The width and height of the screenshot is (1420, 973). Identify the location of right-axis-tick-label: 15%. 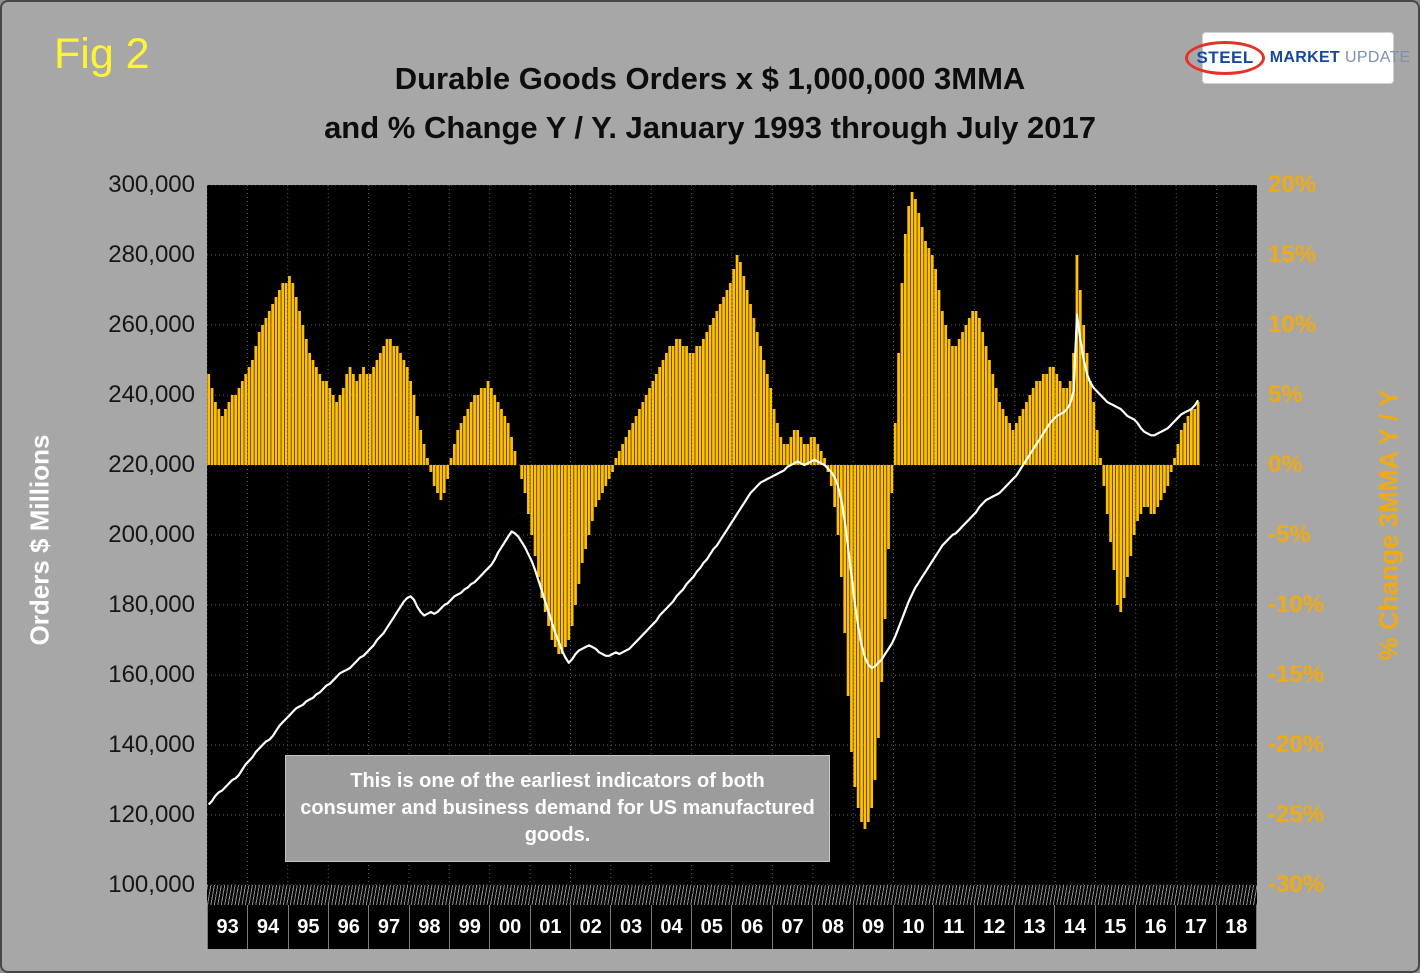
(1292, 254).